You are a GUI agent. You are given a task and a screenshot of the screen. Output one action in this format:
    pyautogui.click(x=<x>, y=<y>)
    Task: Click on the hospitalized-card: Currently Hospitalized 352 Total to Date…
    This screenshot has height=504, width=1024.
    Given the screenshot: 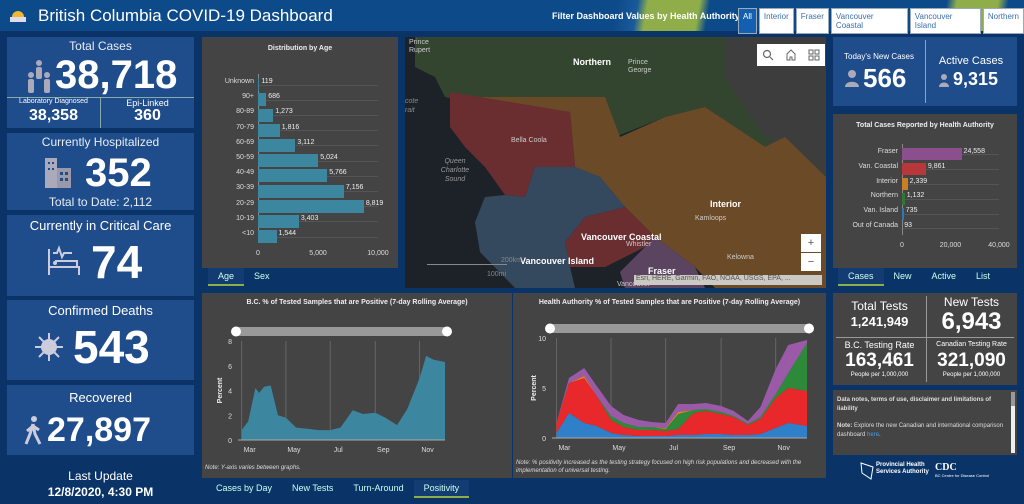 What is the action you would take?
    pyautogui.click(x=100, y=171)
    